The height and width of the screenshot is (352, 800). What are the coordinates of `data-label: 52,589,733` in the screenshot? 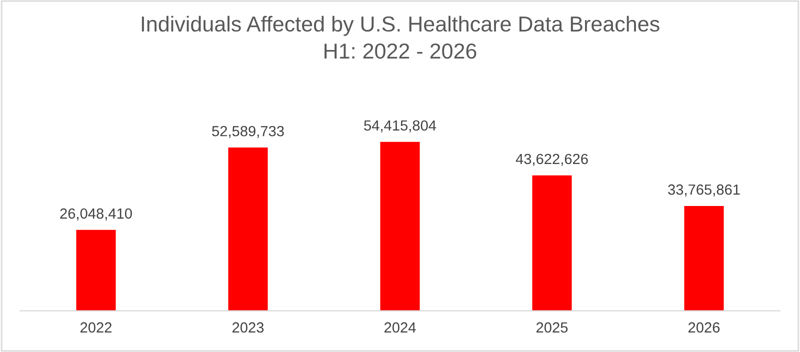 It's located at (248, 132).